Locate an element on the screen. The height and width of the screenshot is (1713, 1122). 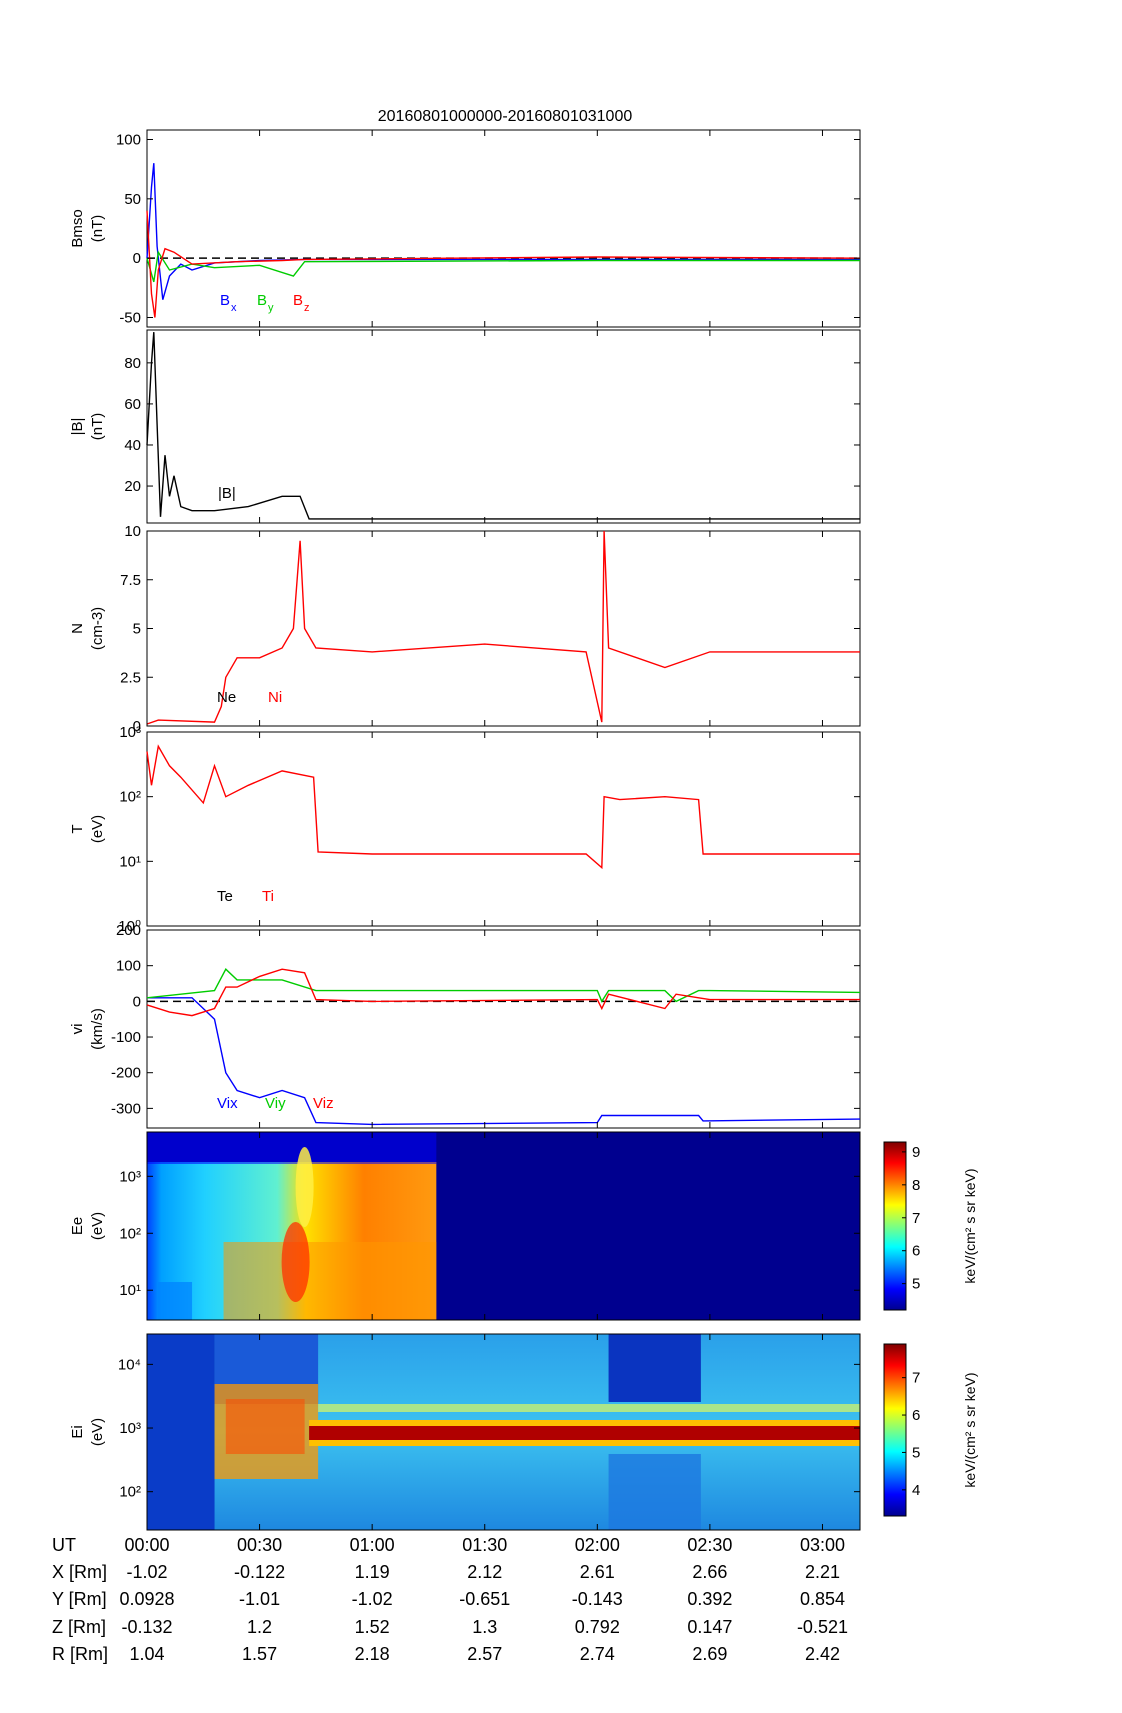
ephem-value: 2.57 is located at coordinates (484, 1654).